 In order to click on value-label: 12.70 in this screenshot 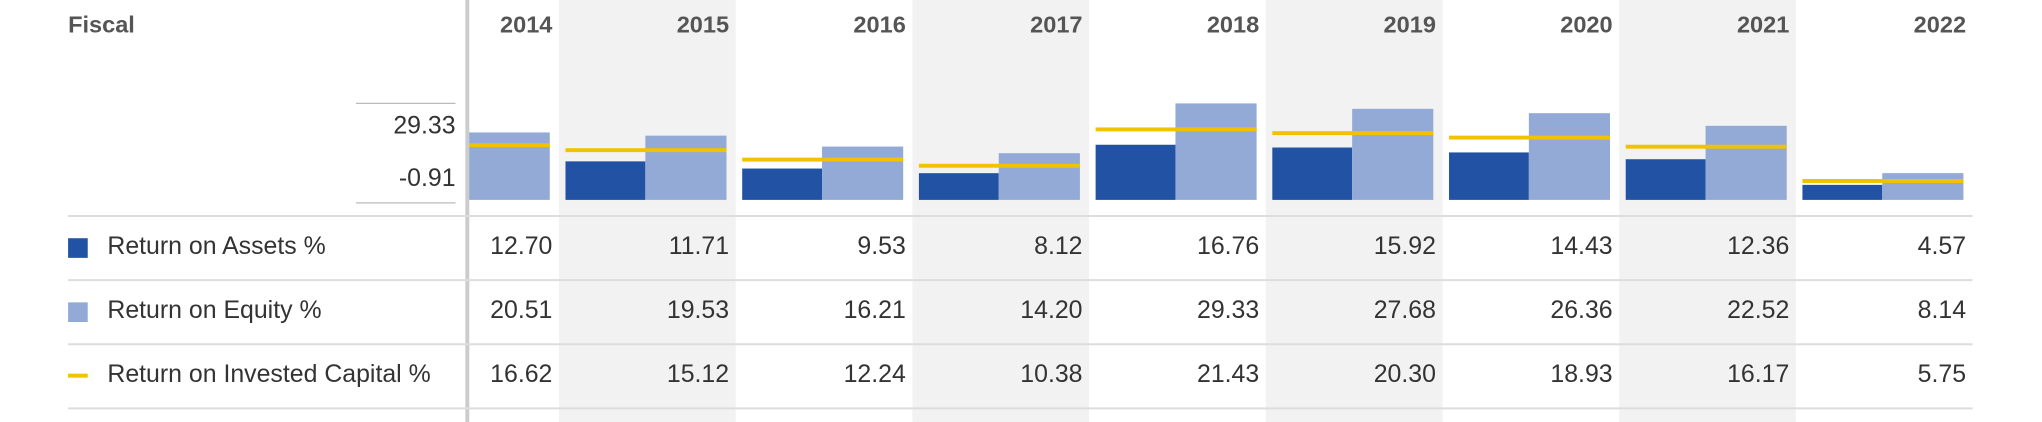, I will do `click(521, 246)`.